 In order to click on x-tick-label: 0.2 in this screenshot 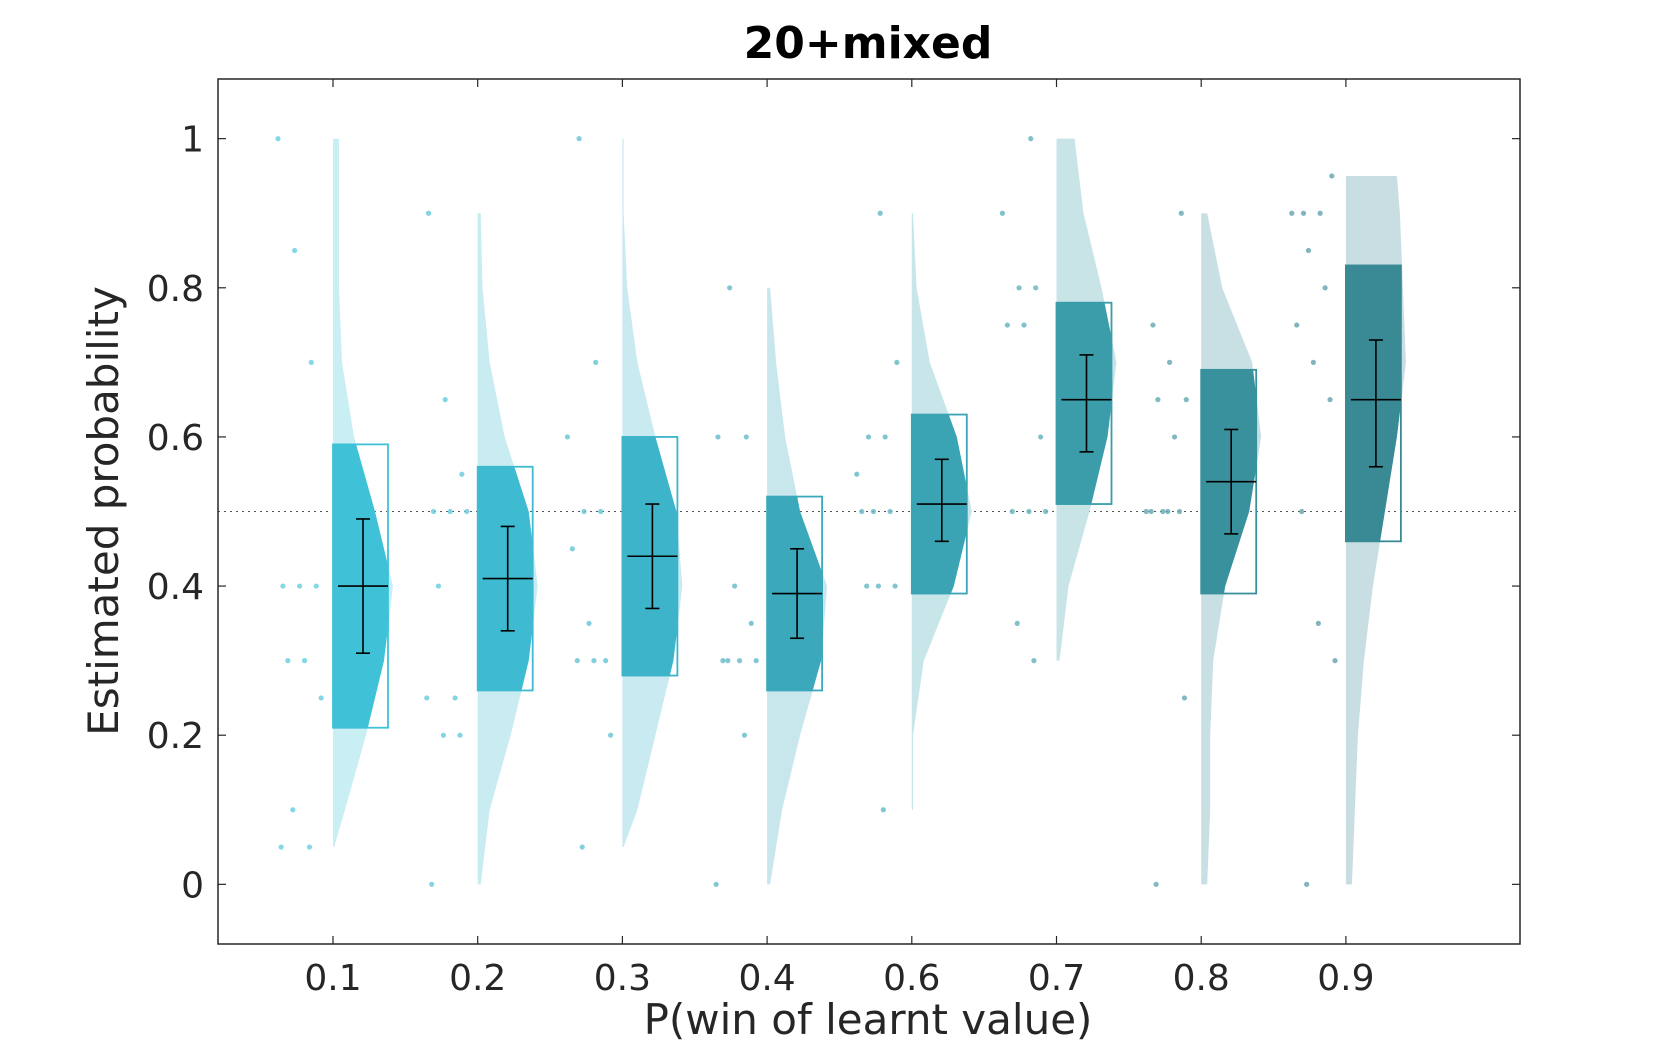, I will do `click(477, 978)`.